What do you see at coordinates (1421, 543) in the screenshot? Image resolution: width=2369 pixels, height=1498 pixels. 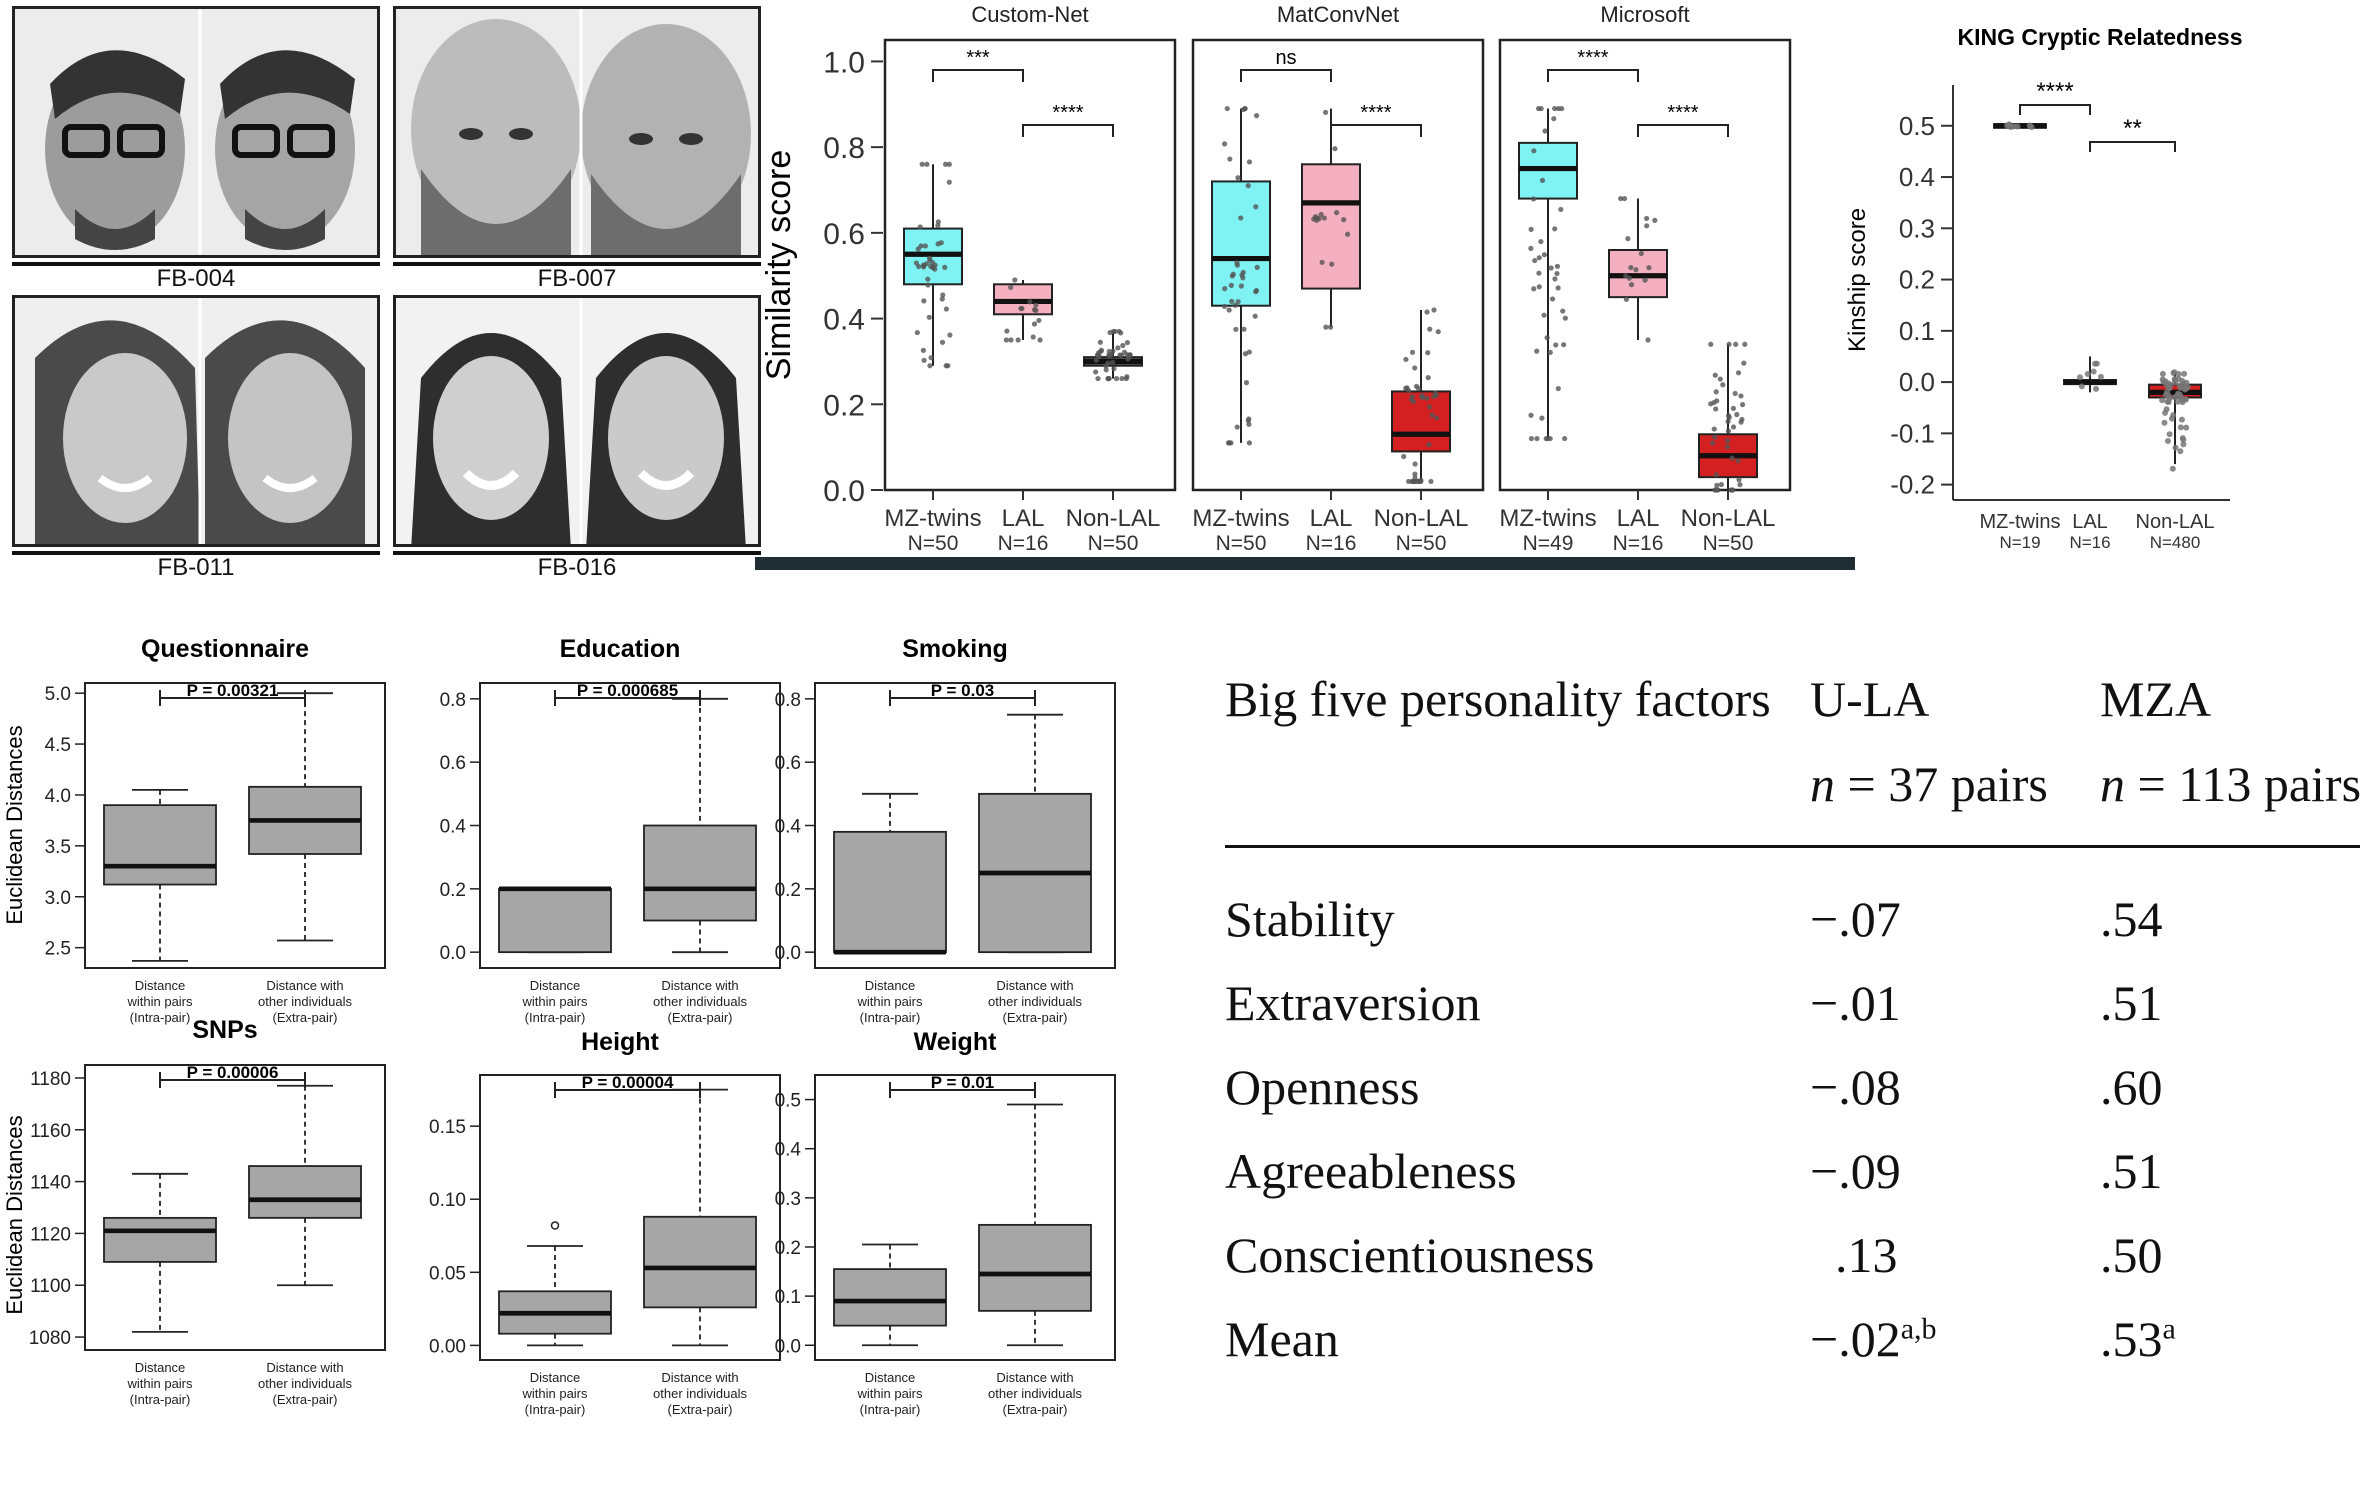 I see `x-tick-n: N=50` at bounding box center [1421, 543].